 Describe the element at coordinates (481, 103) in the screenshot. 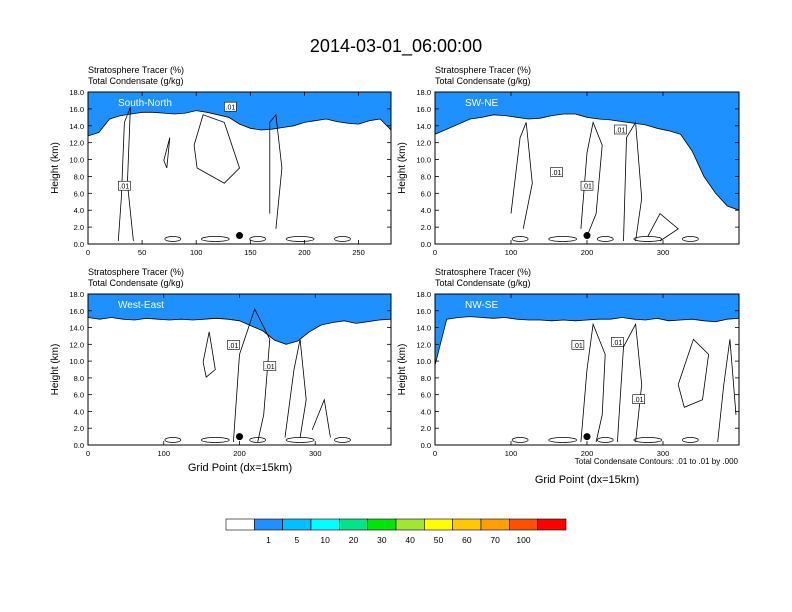

I see `panel-label: SW-NE` at that location.